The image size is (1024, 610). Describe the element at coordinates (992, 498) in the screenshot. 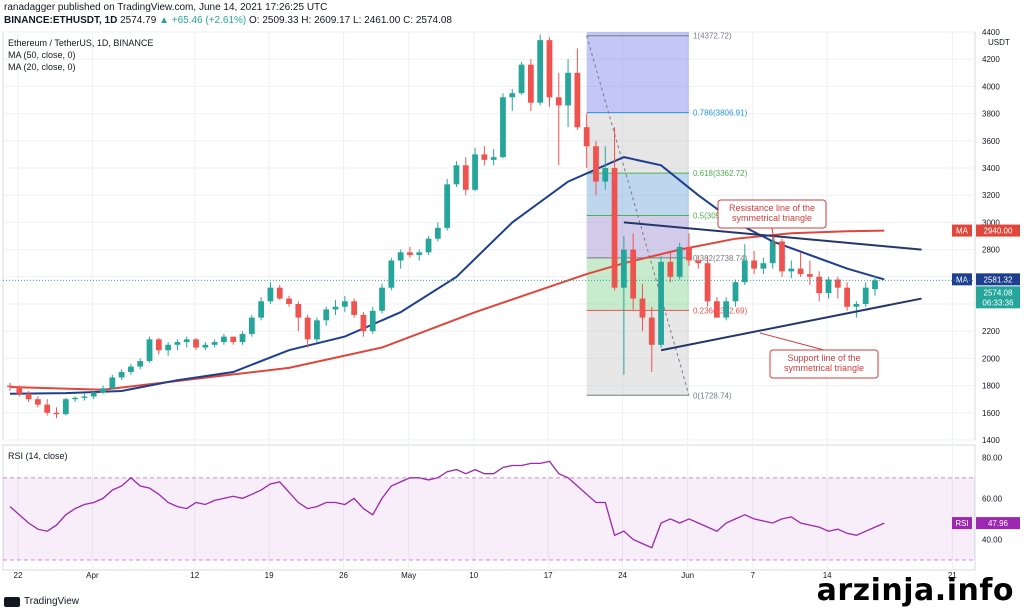

I see `rsi-tick-label: 60.00` at that location.